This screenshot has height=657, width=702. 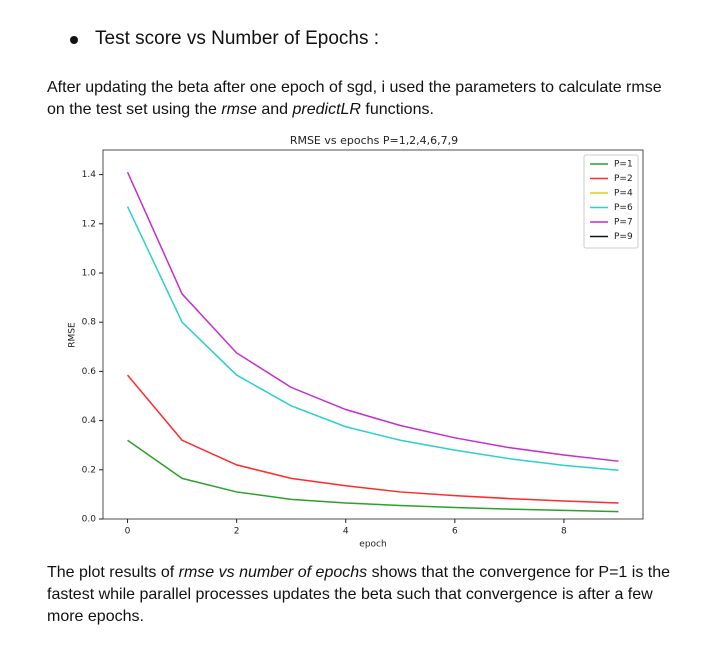 I want to click on bullet, so click(x=74, y=40).